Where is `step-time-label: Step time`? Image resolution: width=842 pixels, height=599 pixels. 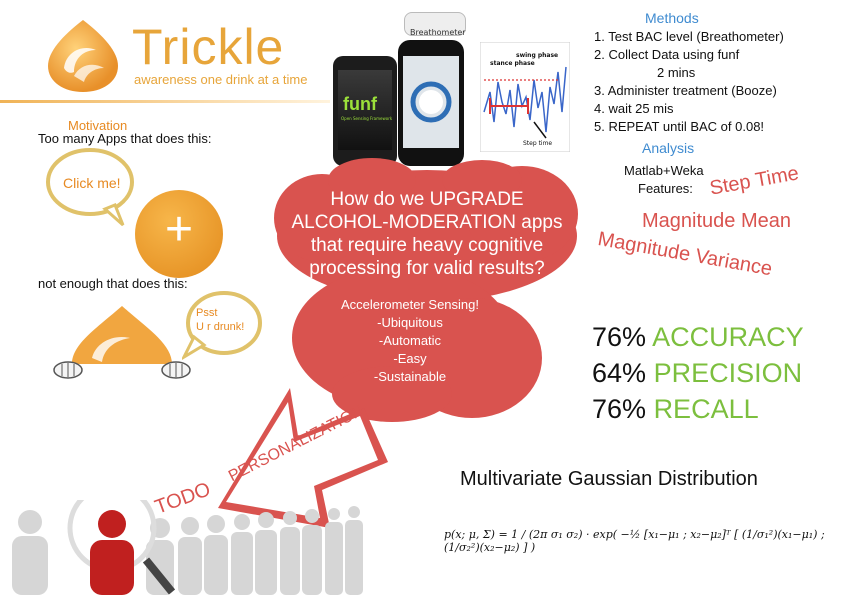 step-time-label: Step time is located at coordinates (538, 143).